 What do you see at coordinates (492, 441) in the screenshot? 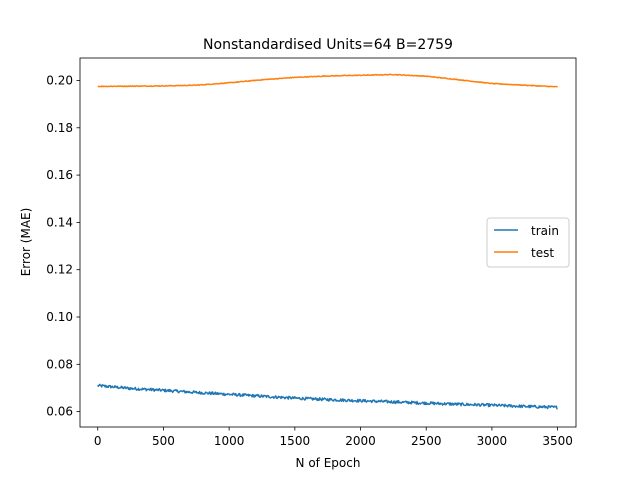
I see `x-tick-label: 3000` at bounding box center [492, 441].